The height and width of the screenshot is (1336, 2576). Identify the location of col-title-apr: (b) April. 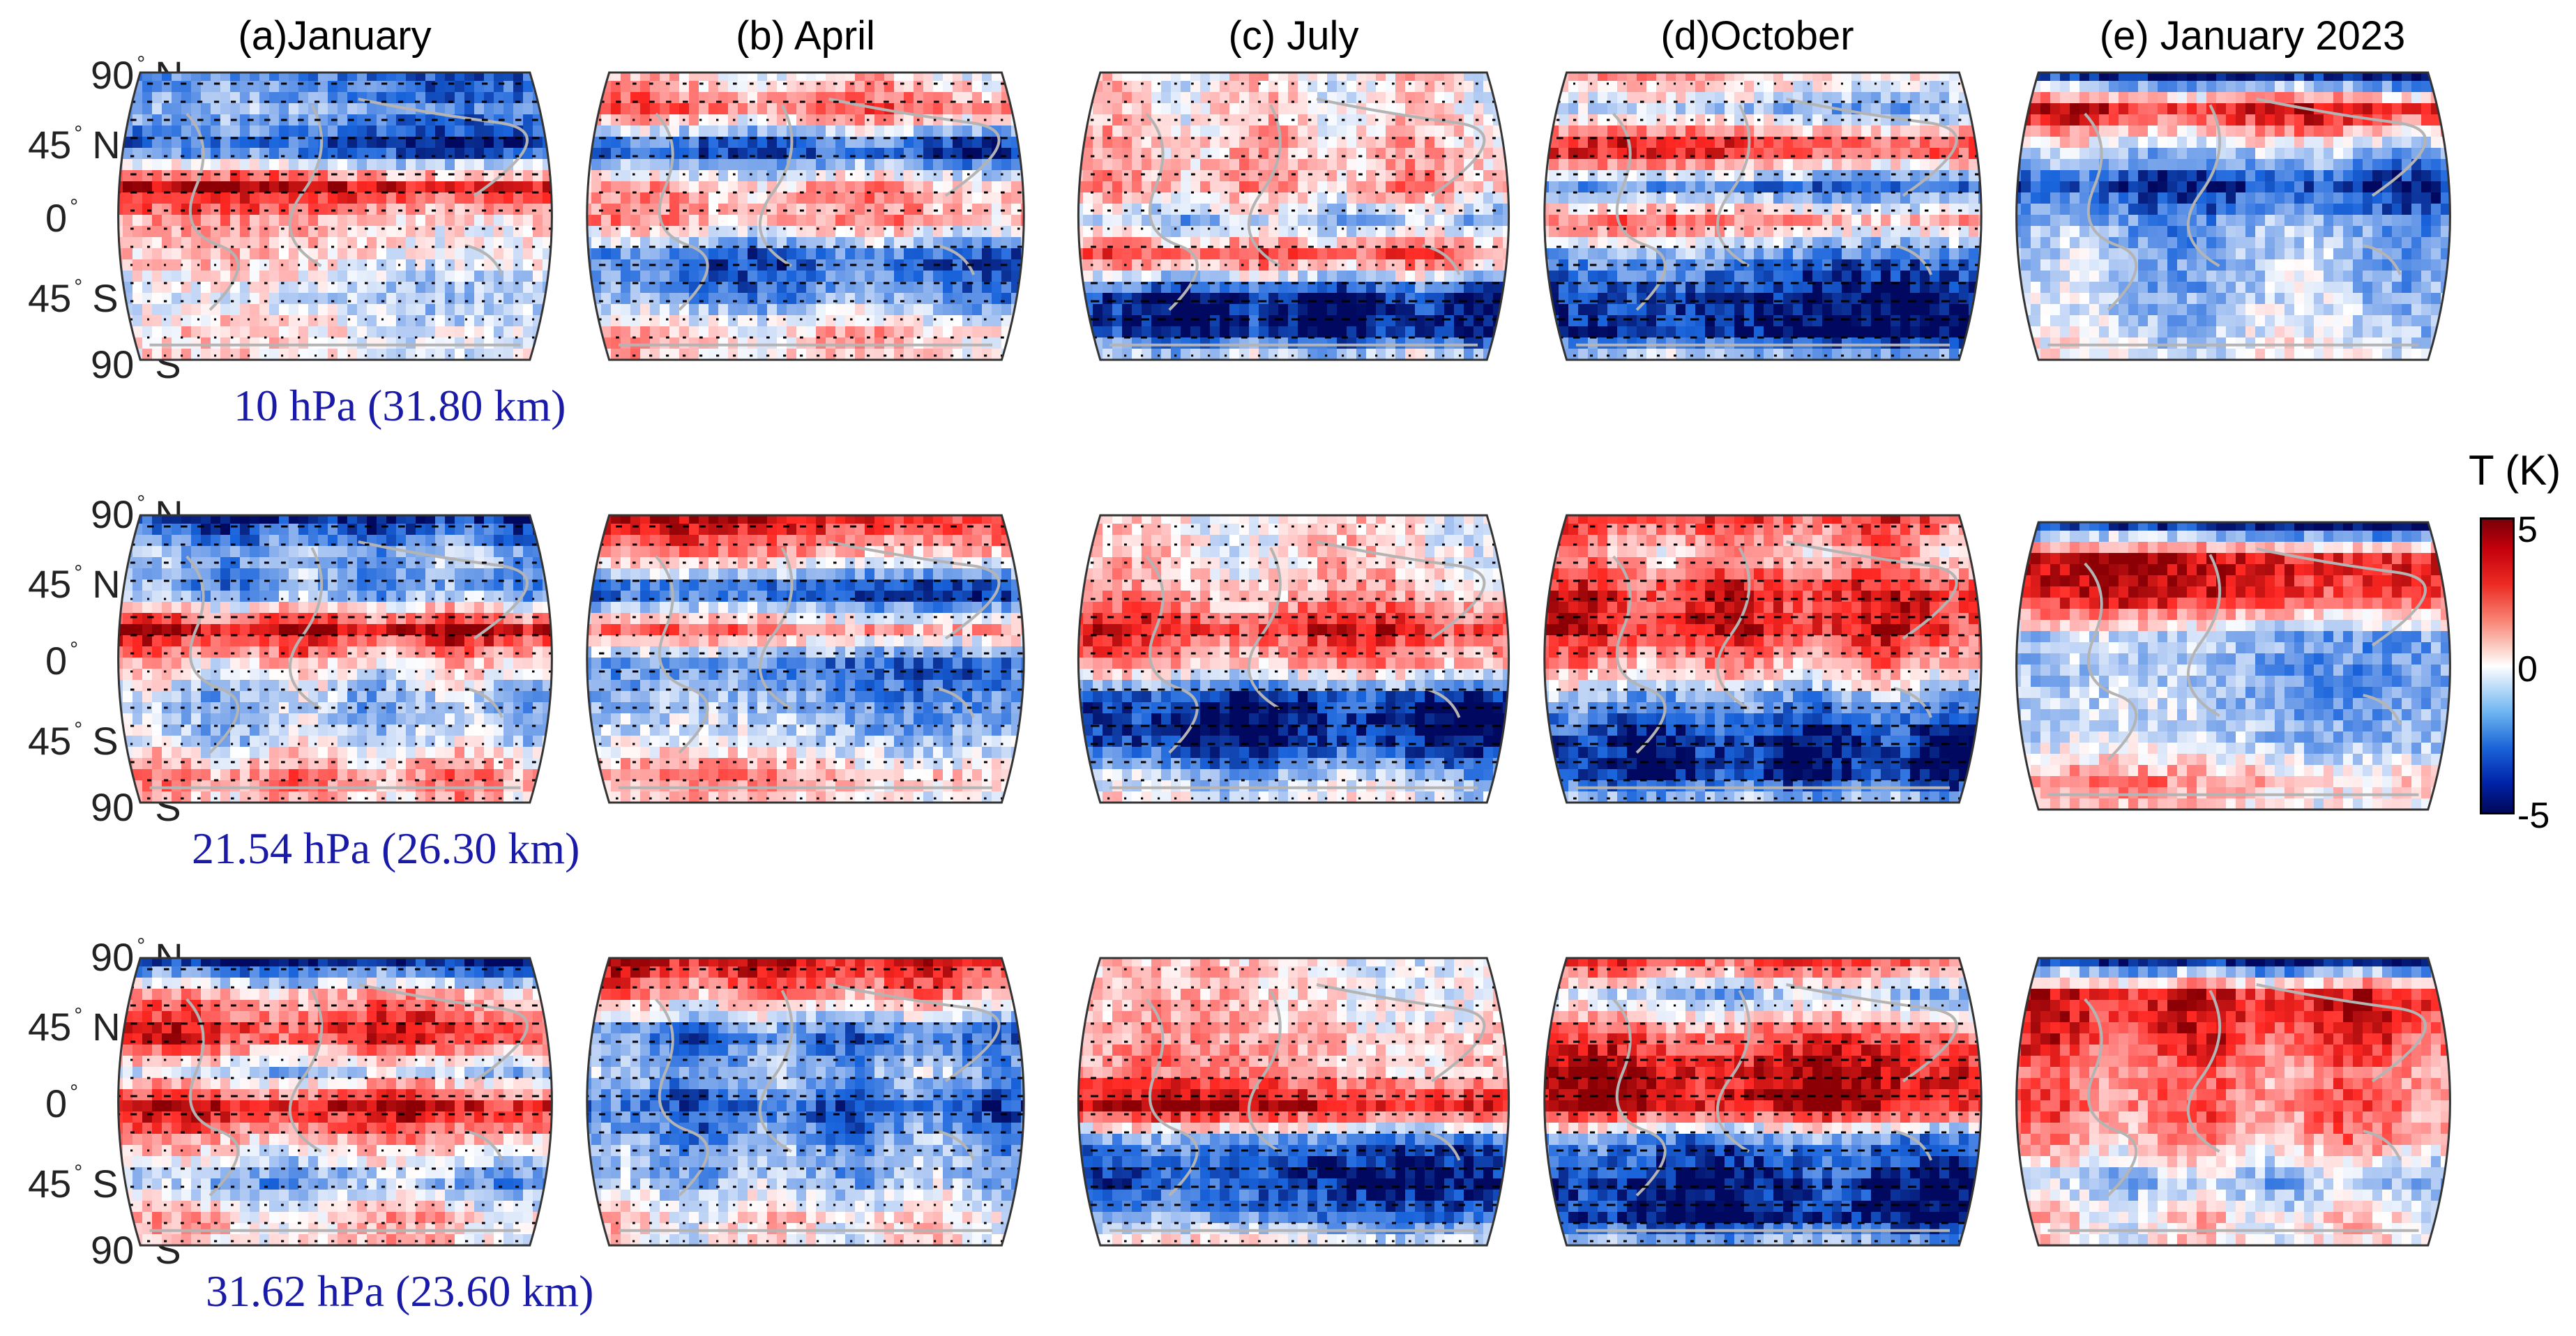
(805, 36).